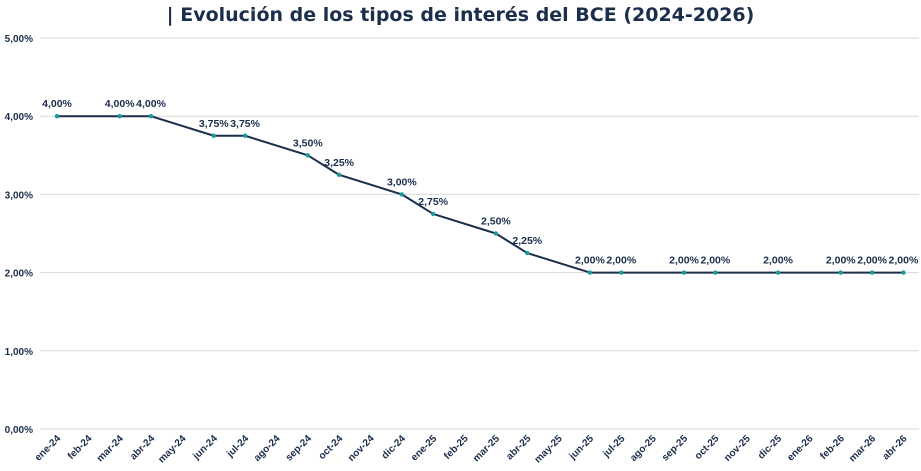  I want to click on data-label: 3,00%, so click(402, 182).